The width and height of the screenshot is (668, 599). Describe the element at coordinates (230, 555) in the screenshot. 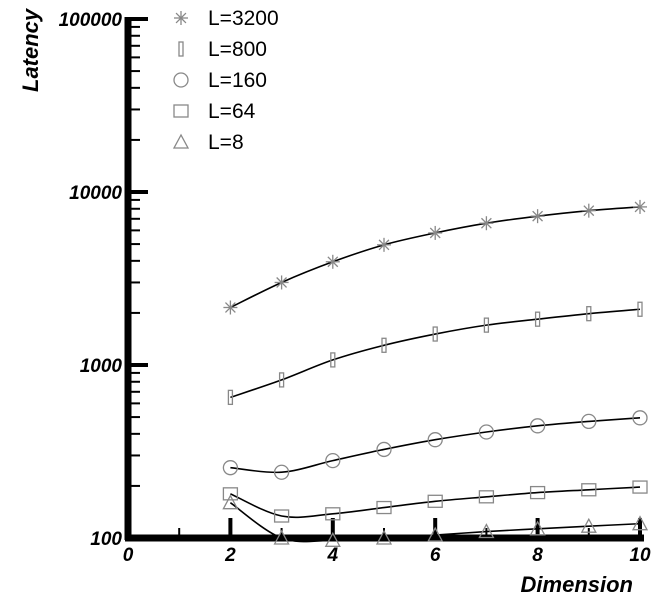

I see `x-tick-label: 2` at that location.